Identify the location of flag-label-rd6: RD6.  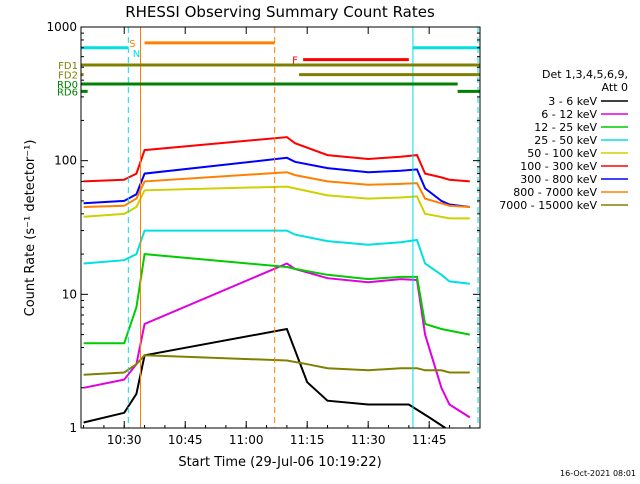
(67, 92).